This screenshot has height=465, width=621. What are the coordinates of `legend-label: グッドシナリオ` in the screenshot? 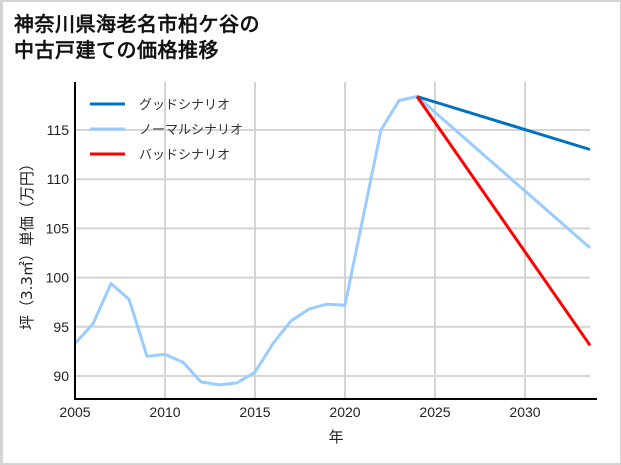 It's located at (184, 105).